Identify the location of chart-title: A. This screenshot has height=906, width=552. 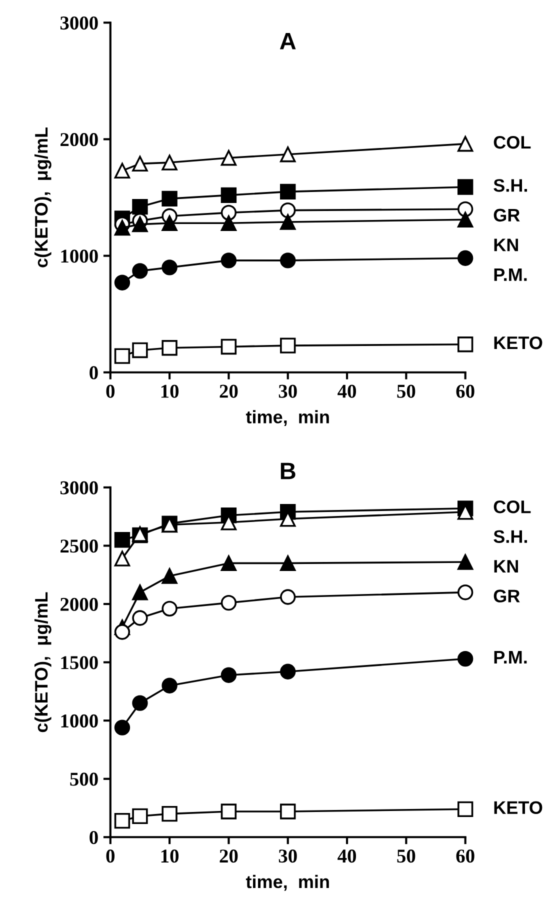
(288, 41).